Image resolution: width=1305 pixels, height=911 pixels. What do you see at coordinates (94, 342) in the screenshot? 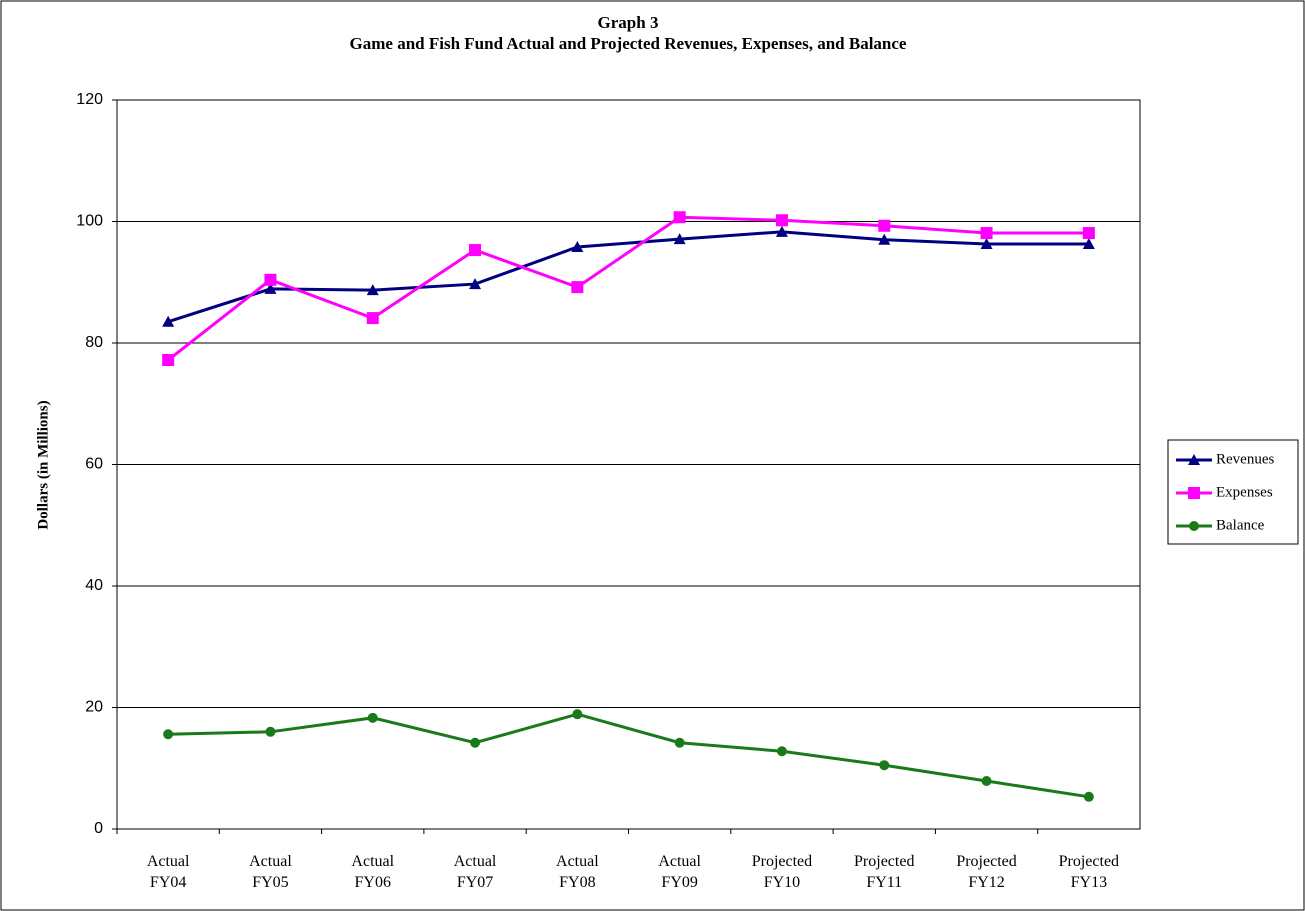
I see `y-tick-label: 80` at bounding box center [94, 342].